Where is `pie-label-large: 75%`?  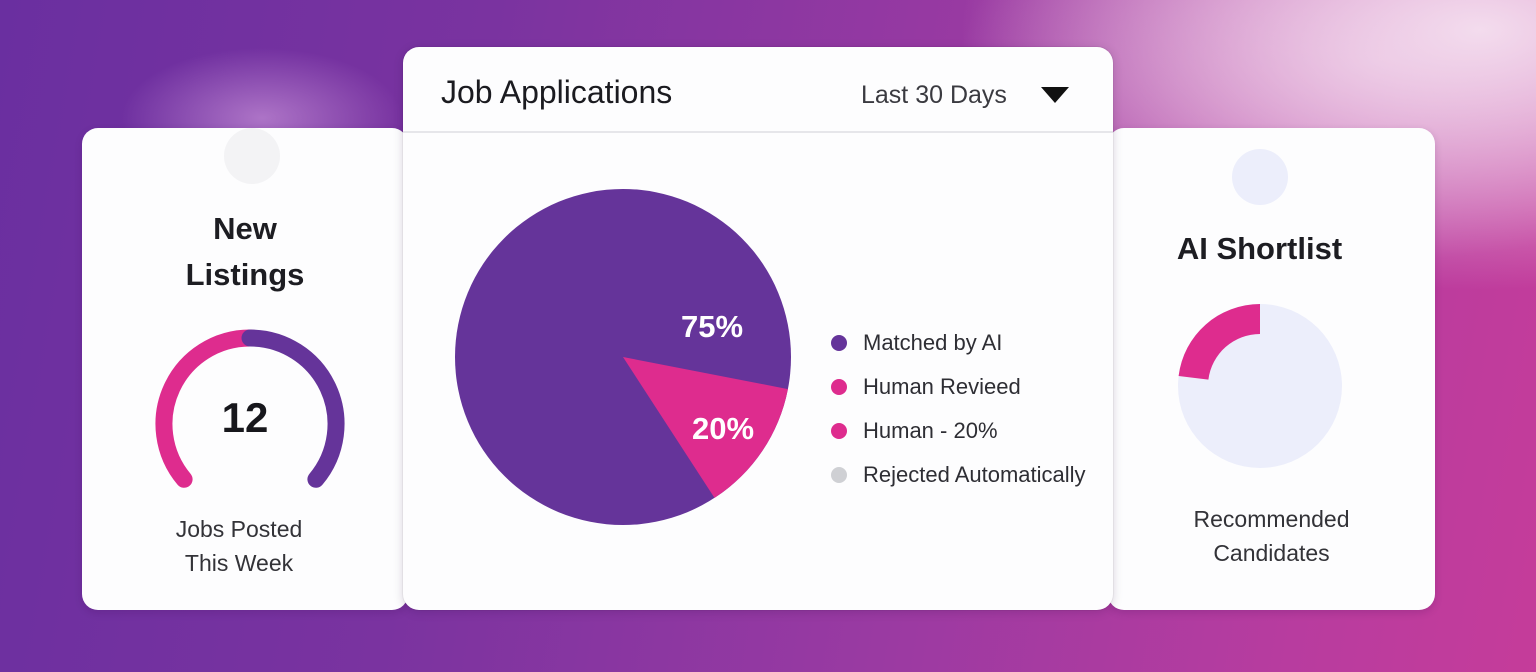
pie-label-large: 75% is located at coordinates (712, 326).